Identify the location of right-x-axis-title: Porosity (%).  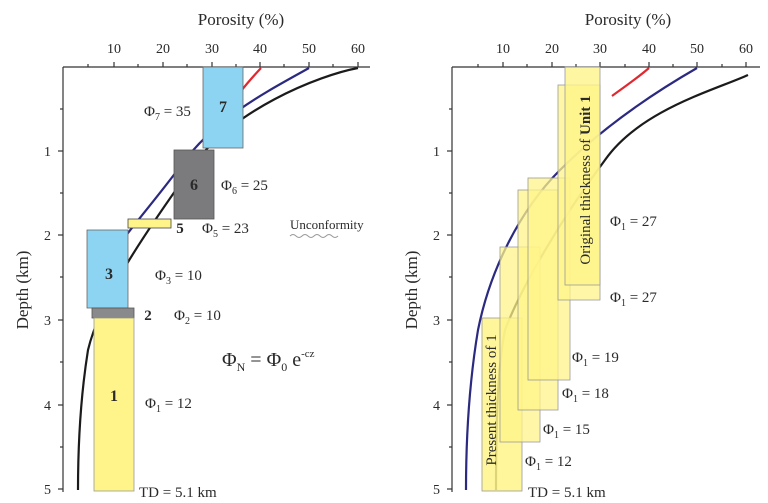
(628, 19).